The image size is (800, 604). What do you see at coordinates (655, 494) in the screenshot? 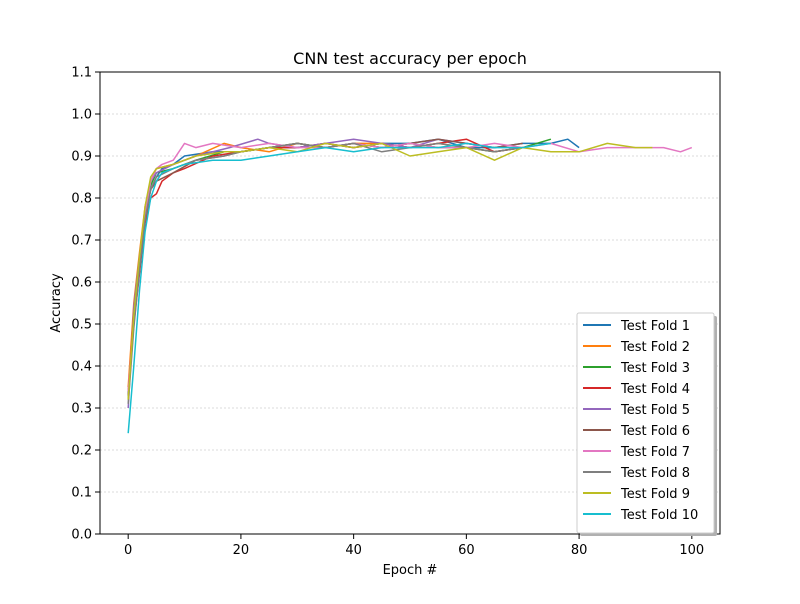
I see `legend-label: Test Fold 9` at bounding box center [655, 494].